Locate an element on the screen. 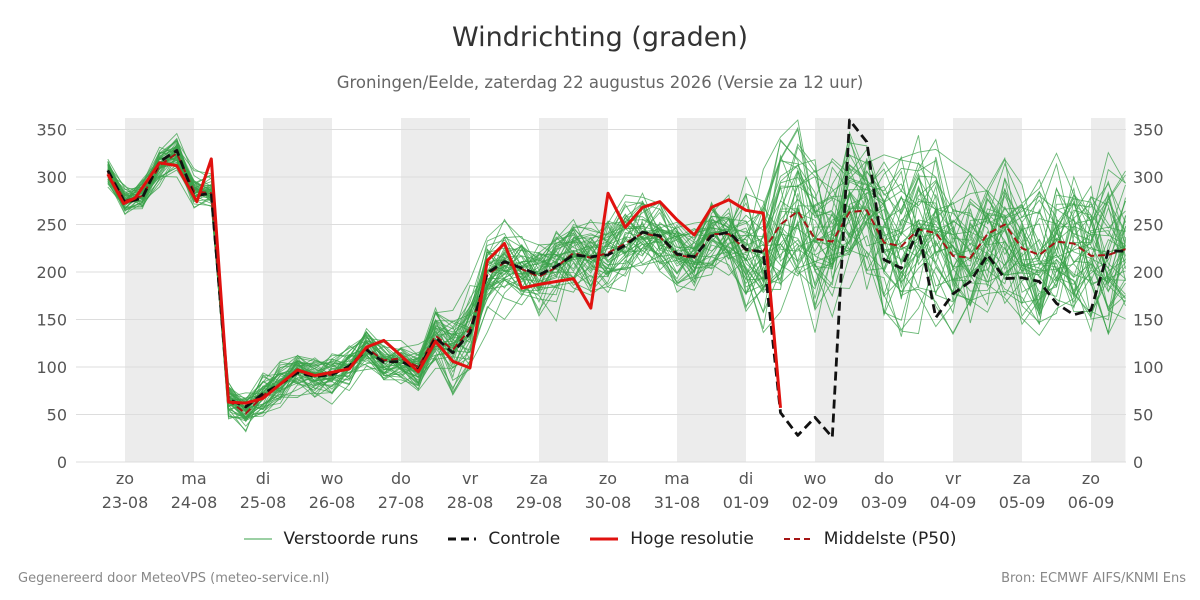  legend-label-members: Verstoorde runs is located at coordinates (351, 539).